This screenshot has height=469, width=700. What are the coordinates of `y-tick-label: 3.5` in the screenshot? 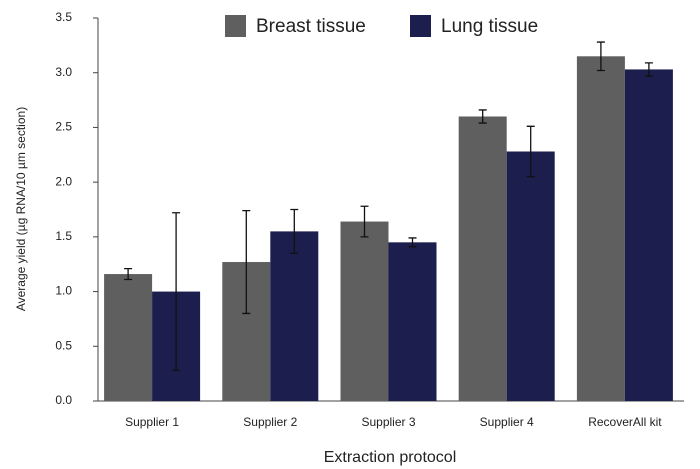 It's located at (63, 17).